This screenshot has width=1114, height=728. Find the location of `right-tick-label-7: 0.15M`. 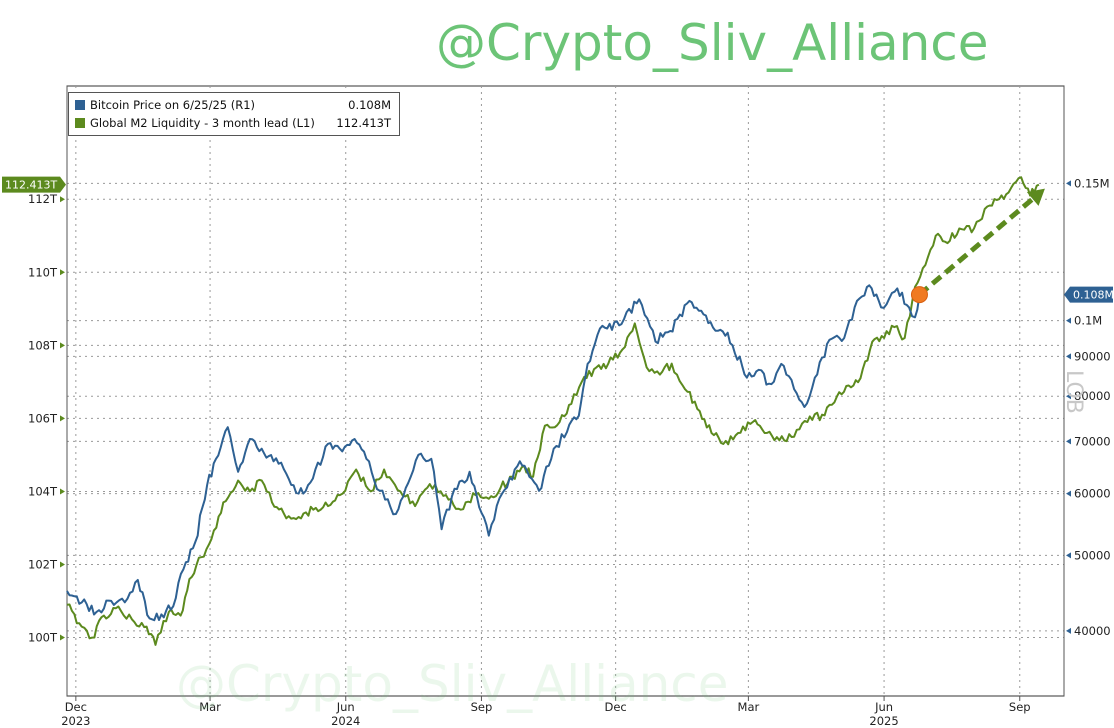

right-tick-label-7: 0.15M is located at coordinates (1092, 183).